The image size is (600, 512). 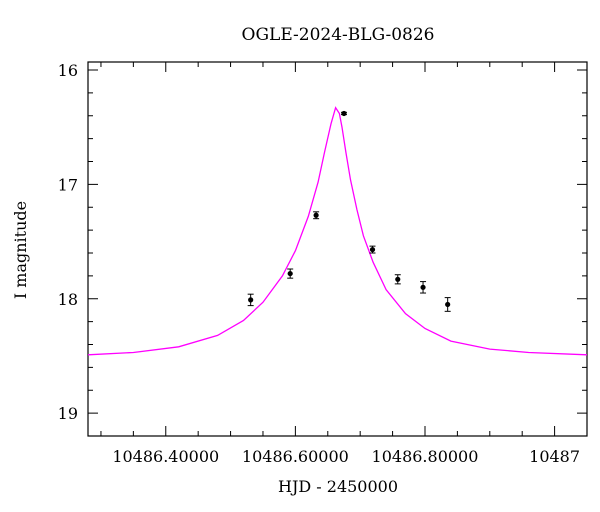 What do you see at coordinates (554, 456) in the screenshot?
I see `x-tick-label: 10487` at bounding box center [554, 456].